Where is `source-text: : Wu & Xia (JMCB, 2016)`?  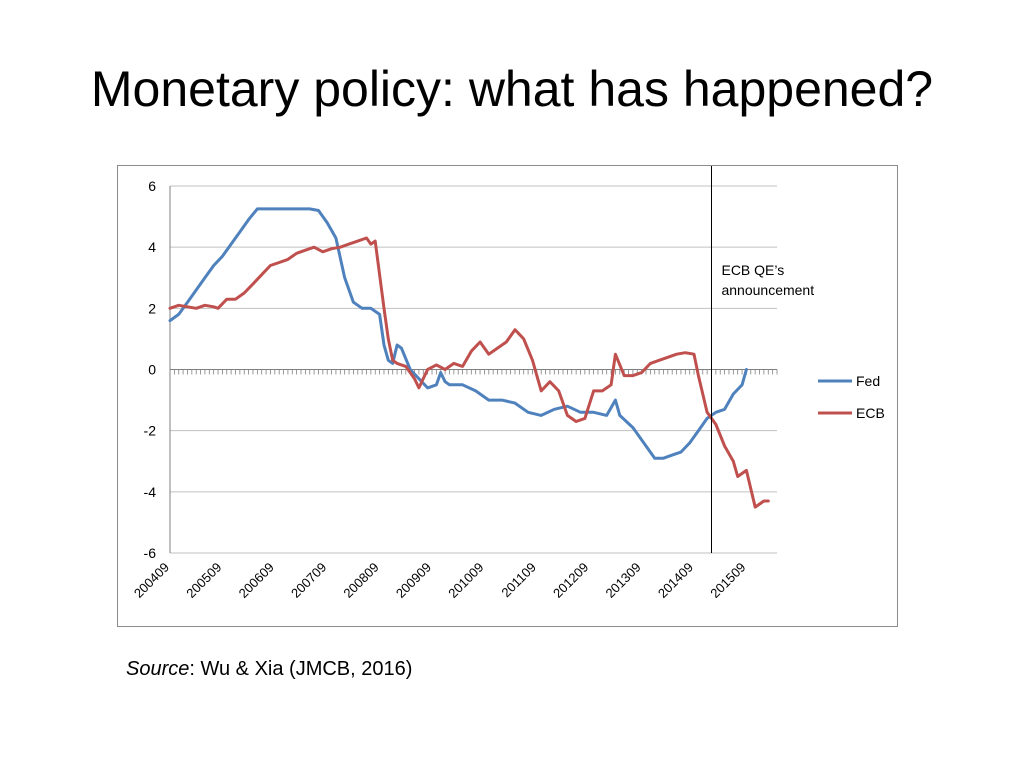 source-text: : Wu & Xia (JMCB, 2016) is located at coordinates (301, 669).